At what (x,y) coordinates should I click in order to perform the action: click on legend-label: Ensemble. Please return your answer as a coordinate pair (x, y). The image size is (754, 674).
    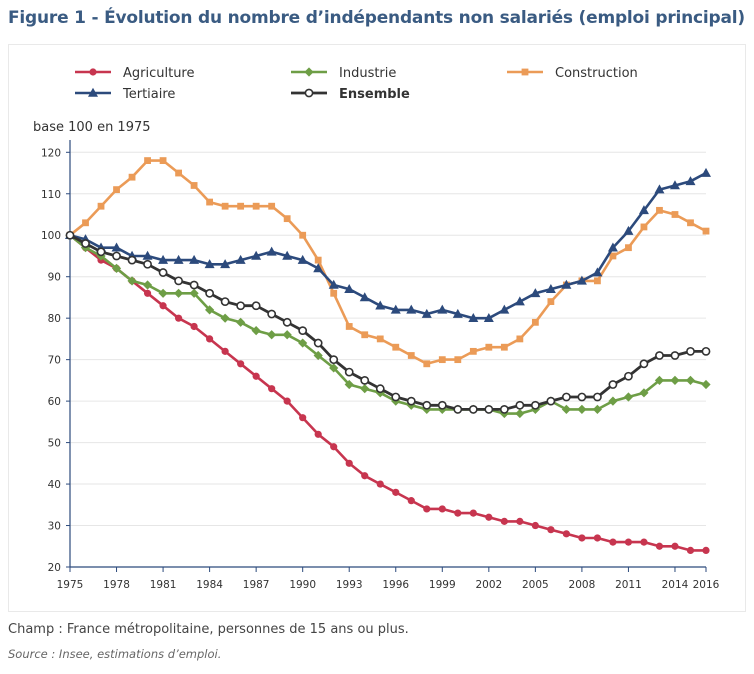
    Looking at the image, I should click on (374, 94).